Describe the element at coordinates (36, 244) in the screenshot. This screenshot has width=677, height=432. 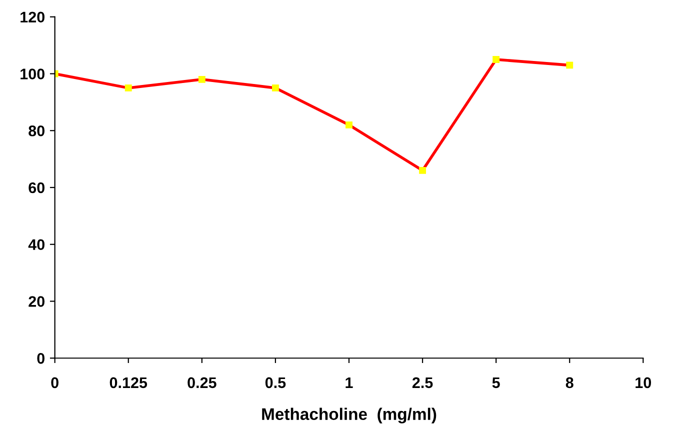
I see `y-tick-label: 40` at that location.